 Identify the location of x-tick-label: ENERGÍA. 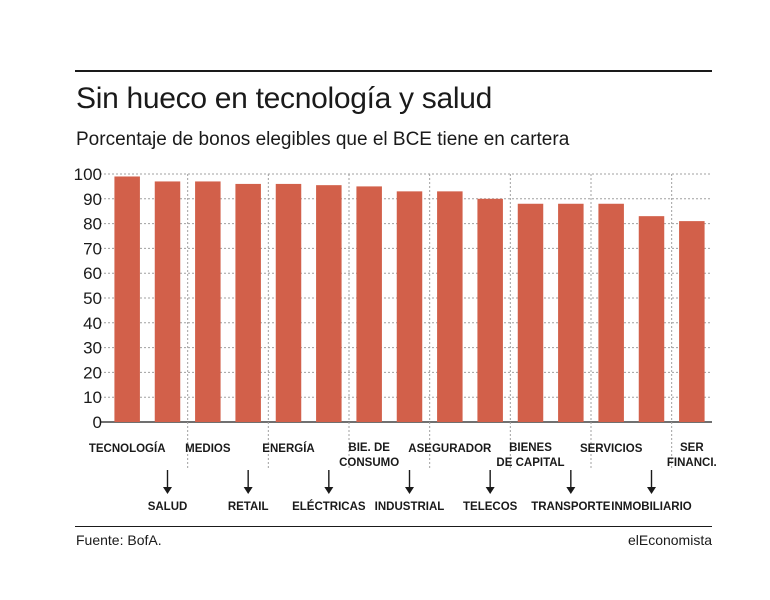
(288, 448).